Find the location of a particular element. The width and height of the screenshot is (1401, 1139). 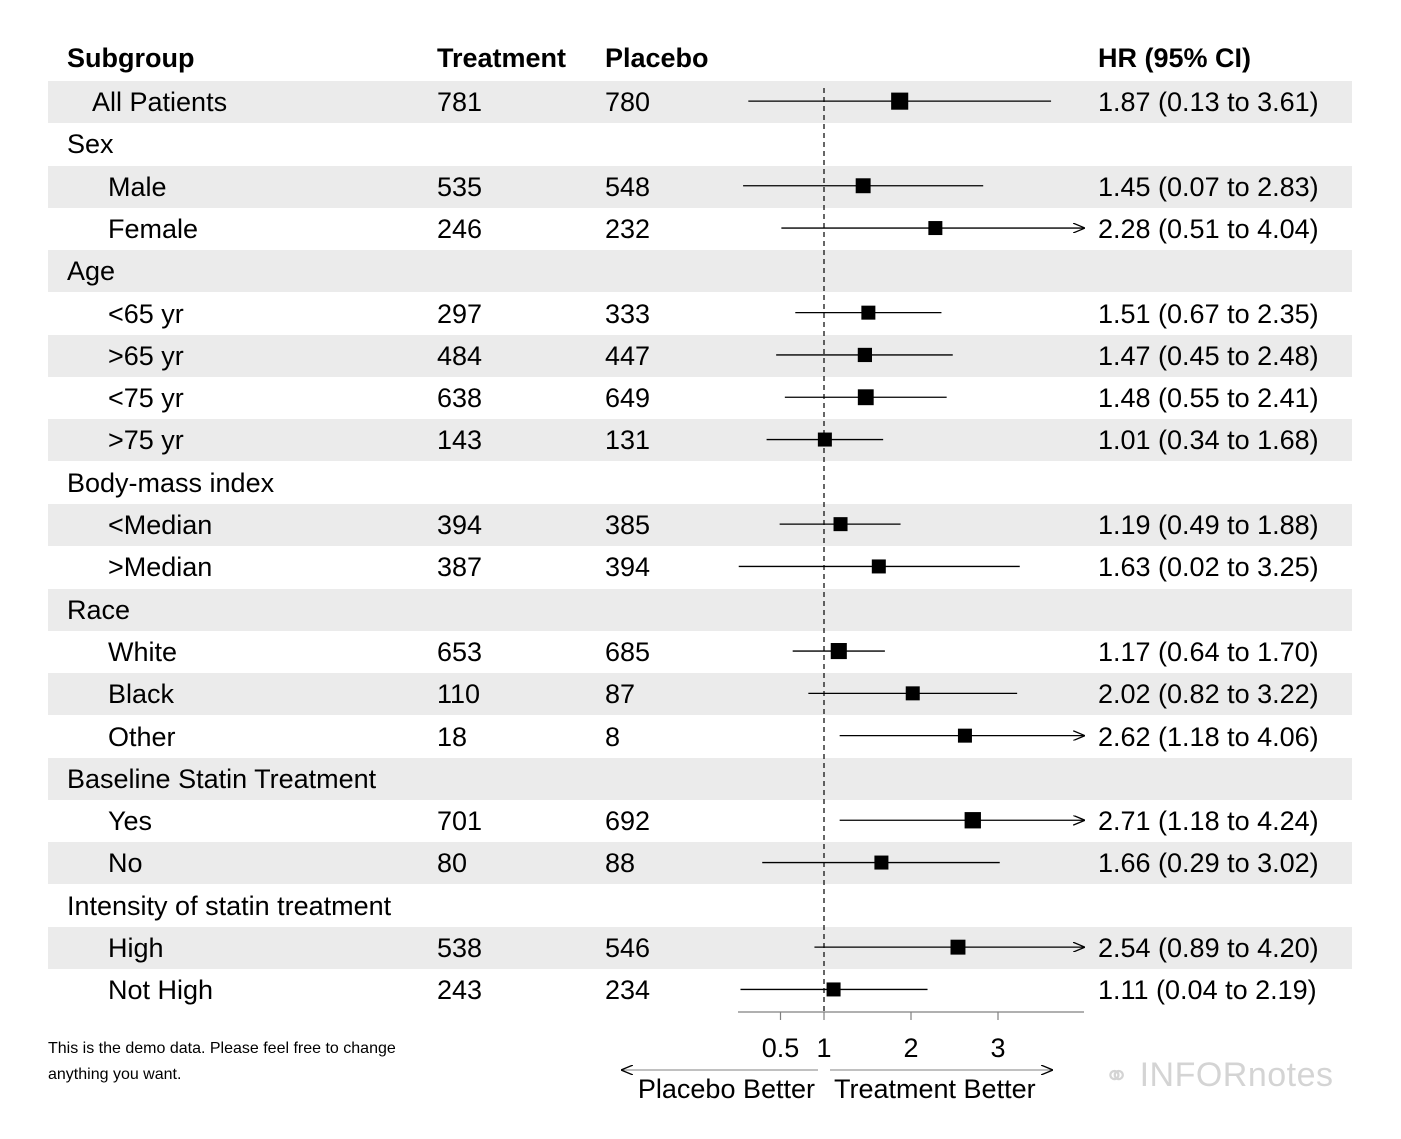

hr-ci-text: 1.17 (0.64 to 1.70) is located at coordinates (1208, 651).